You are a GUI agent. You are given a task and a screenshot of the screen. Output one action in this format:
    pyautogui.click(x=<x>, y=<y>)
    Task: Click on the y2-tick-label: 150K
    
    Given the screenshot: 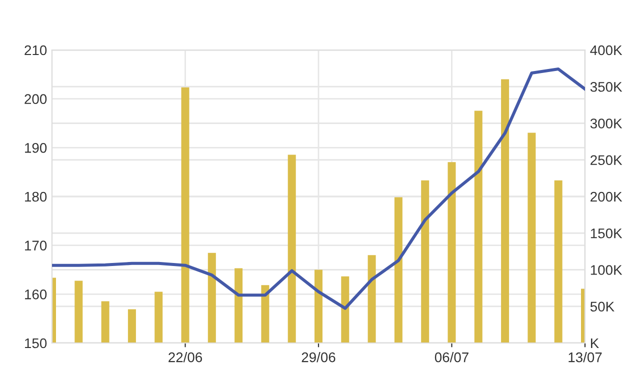 What is the action you would take?
    pyautogui.click(x=606, y=233)
    